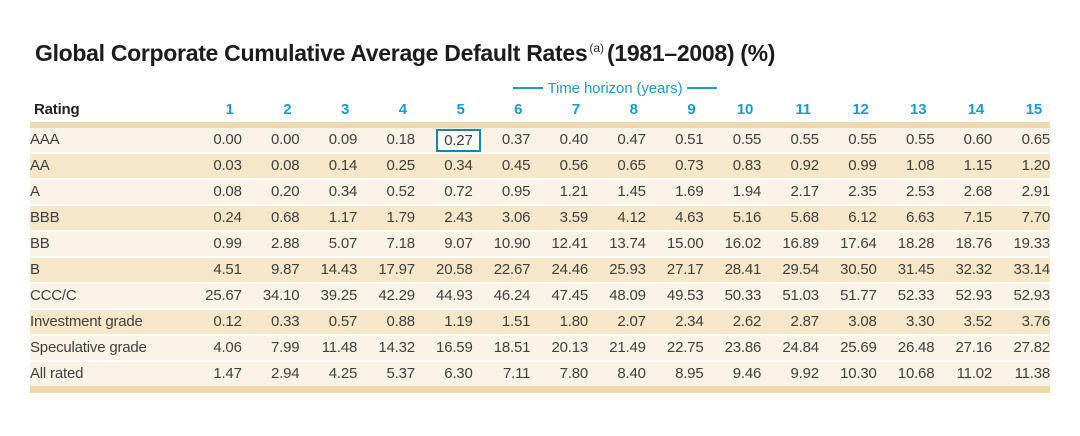 Image resolution: width=1080 pixels, height=436 pixels. Describe the element at coordinates (213, 137) in the screenshot. I see `cell-aaa-y1: 0.00` at that location.